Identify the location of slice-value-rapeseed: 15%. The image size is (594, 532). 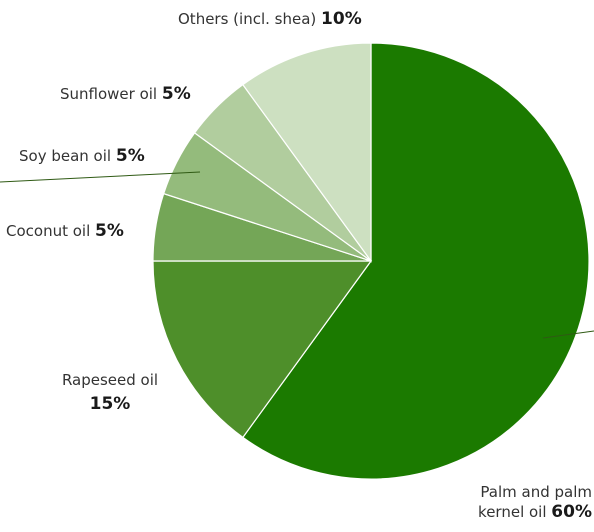
(110, 404).